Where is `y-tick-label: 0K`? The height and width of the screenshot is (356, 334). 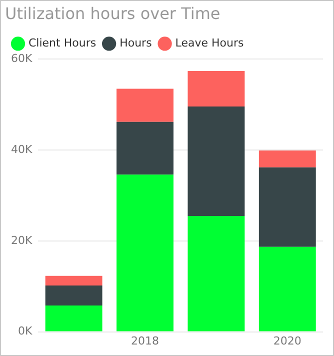
y-tick-label: 0K is located at coordinates (25, 331).